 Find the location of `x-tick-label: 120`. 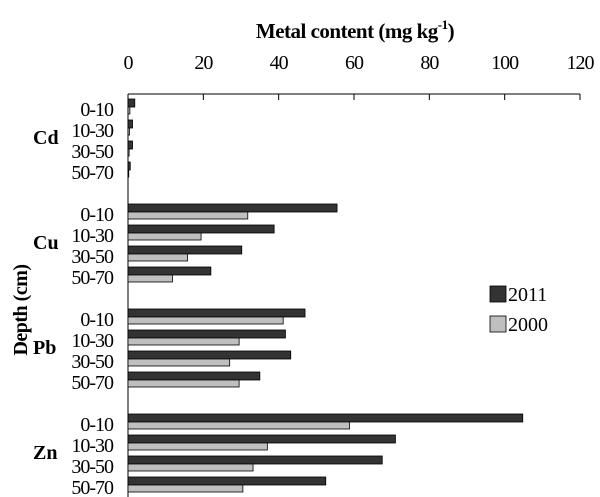

x-tick-label: 120 is located at coordinates (581, 63).